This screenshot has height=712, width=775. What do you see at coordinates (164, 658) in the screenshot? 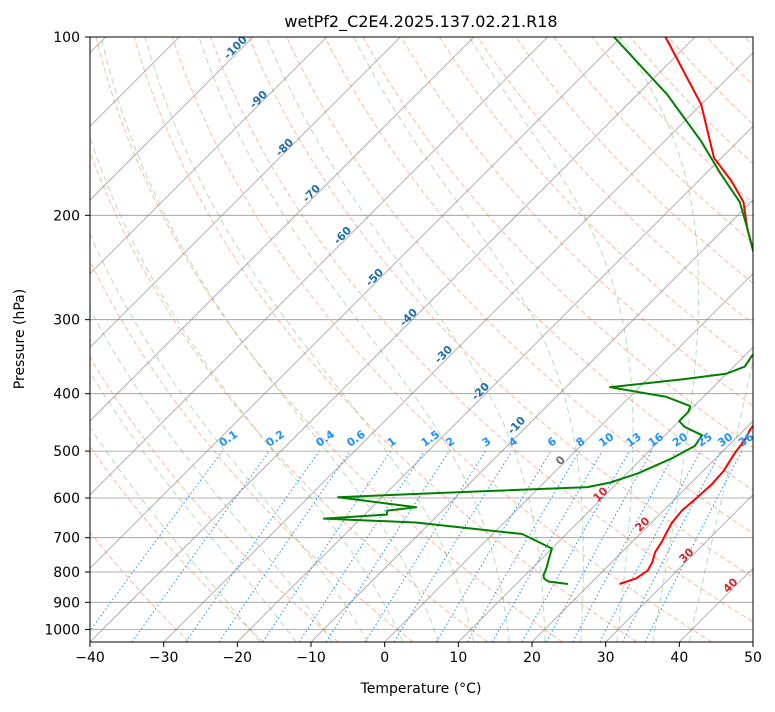
I see `x-tick-label: −30` at bounding box center [164, 658].